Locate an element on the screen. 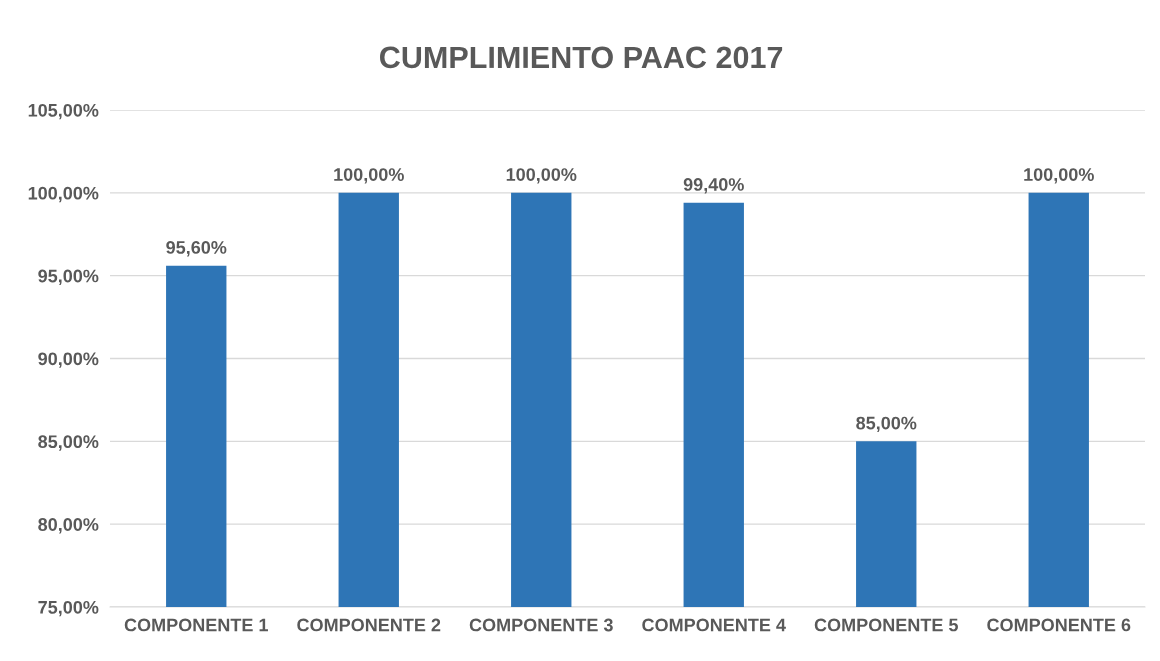  y-tick-label: 100,00% is located at coordinates (63, 194).